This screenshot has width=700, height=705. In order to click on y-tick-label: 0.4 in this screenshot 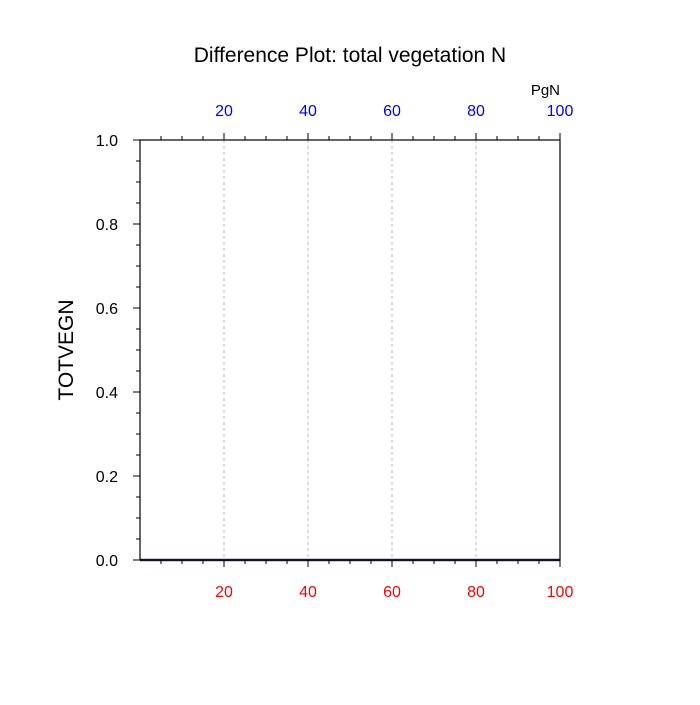, I will do `click(107, 393)`.